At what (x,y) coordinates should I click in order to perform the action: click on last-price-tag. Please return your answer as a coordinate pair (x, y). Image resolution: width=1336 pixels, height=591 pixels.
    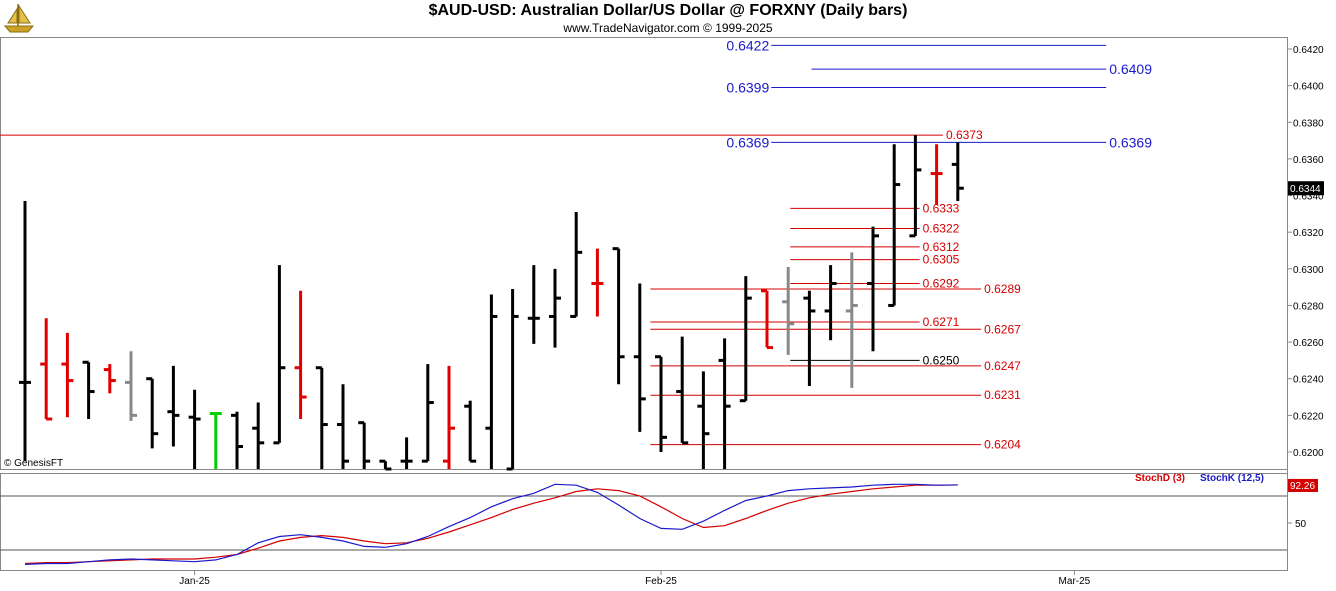
    Looking at the image, I should click on (1306, 188).